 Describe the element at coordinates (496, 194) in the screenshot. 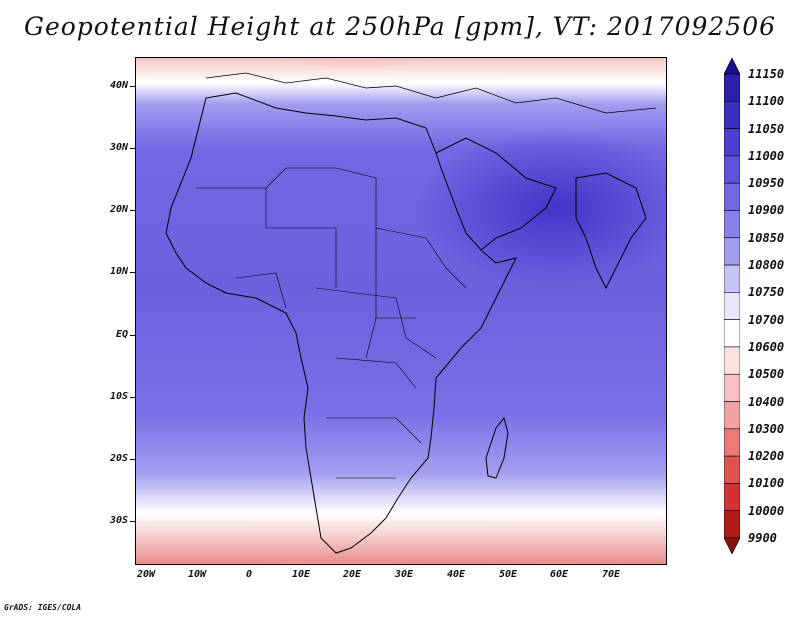

I see `arabian-peninsula-outline` at that location.